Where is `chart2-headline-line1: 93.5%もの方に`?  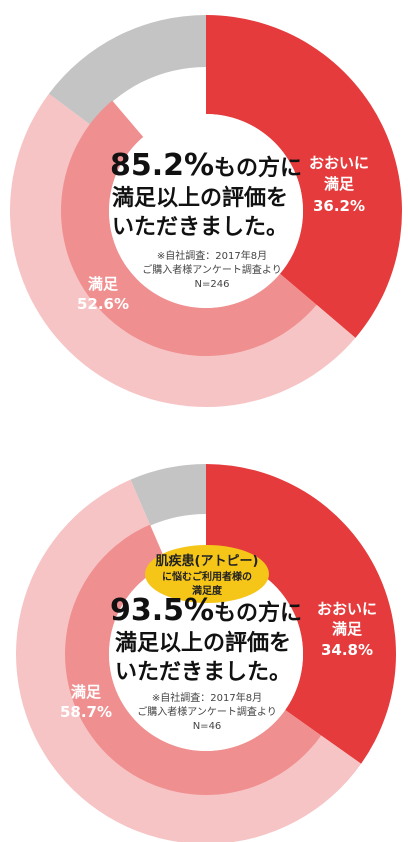
chart2-headline-line1: 93.5%もの方に is located at coordinates (206, 610).